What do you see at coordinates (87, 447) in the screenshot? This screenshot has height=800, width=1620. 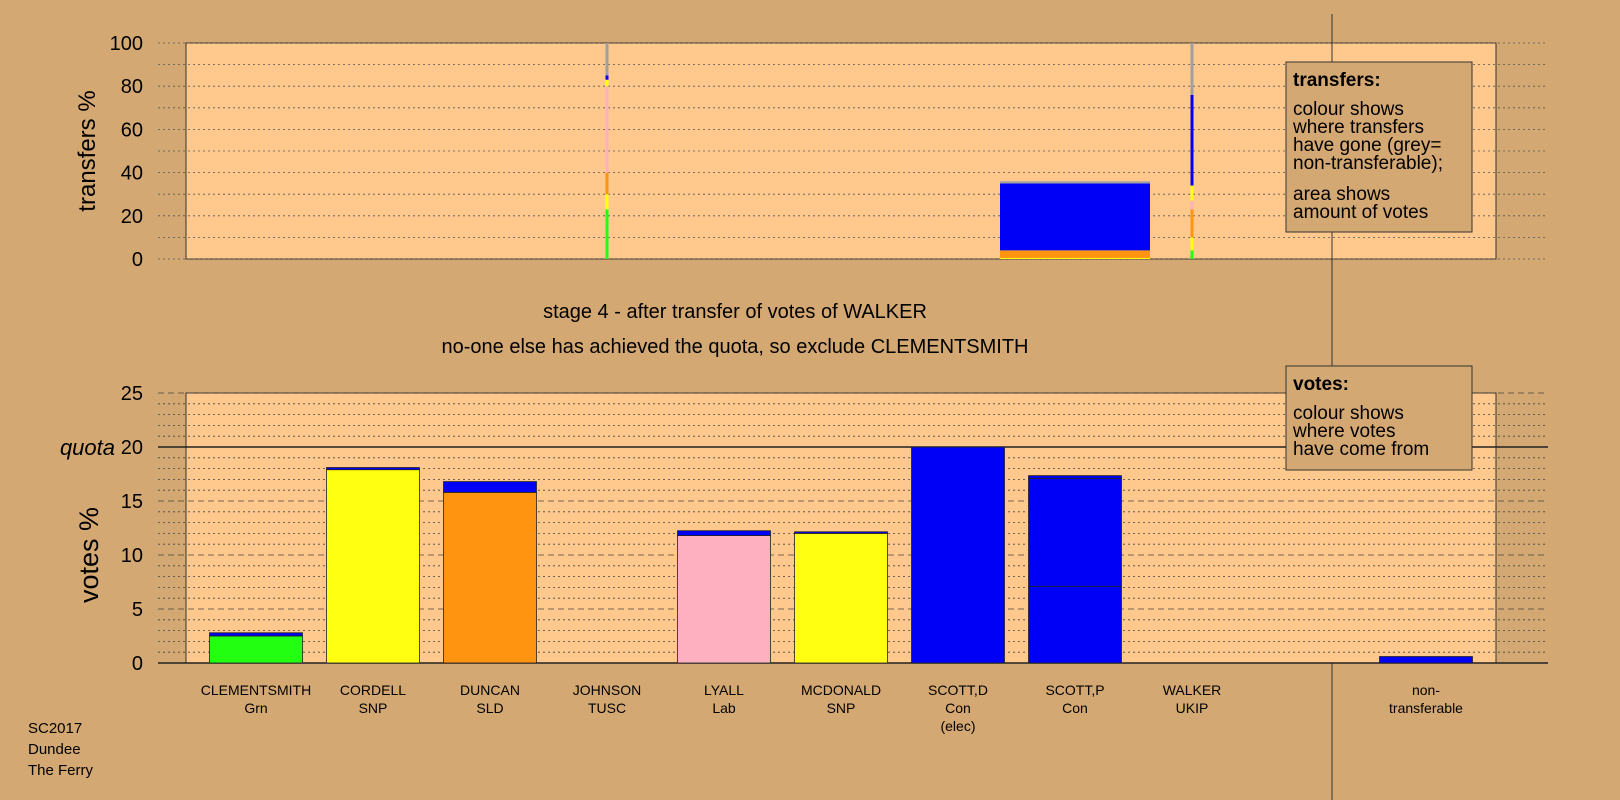 I see `quota-label: quota` at bounding box center [87, 447].